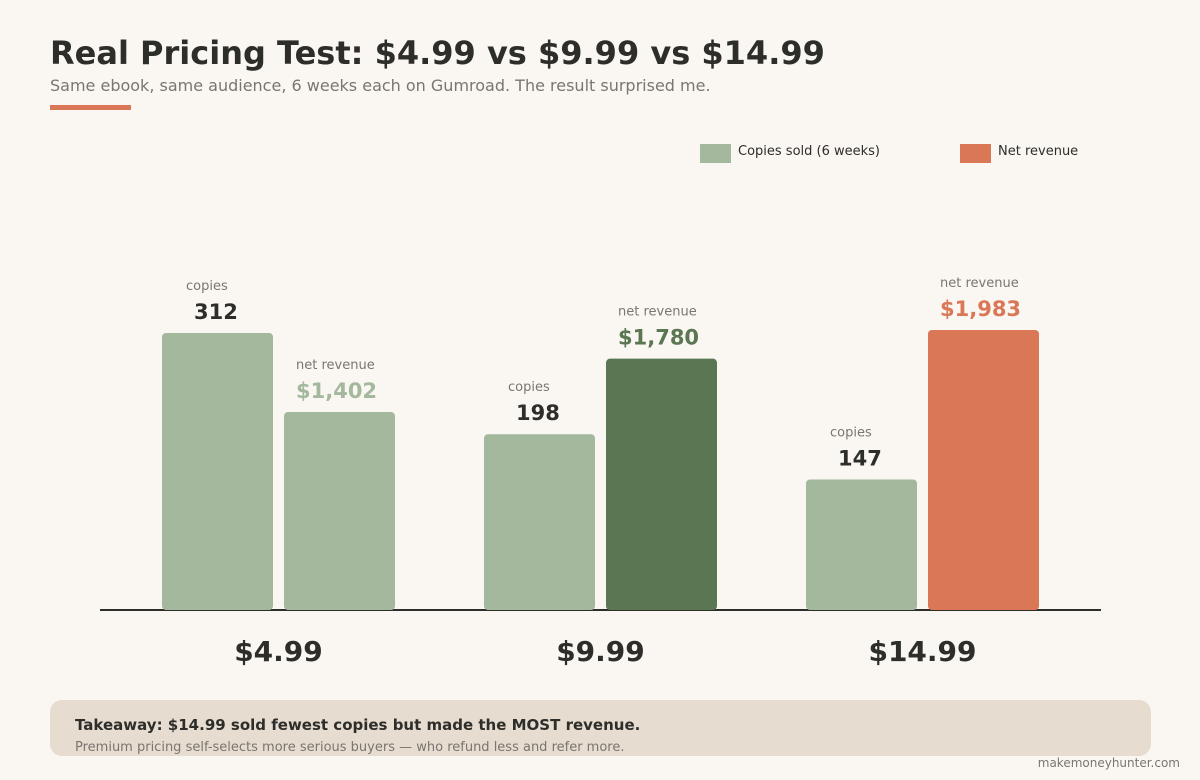 Image resolution: width=1200 pixels, height=780 pixels. What do you see at coordinates (335, 365) in the screenshot?
I see `revenue-caption-1: net revenue` at bounding box center [335, 365].